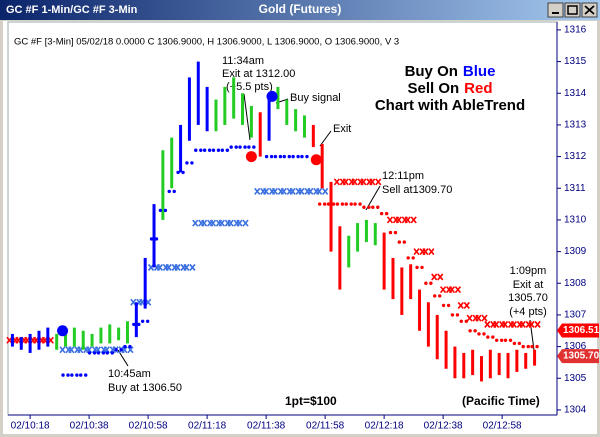 This screenshot has width=600, height=437. What do you see at coordinates (129, 374) in the screenshot?
I see `annotation: 10:45am` at bounding box center [129, 374].